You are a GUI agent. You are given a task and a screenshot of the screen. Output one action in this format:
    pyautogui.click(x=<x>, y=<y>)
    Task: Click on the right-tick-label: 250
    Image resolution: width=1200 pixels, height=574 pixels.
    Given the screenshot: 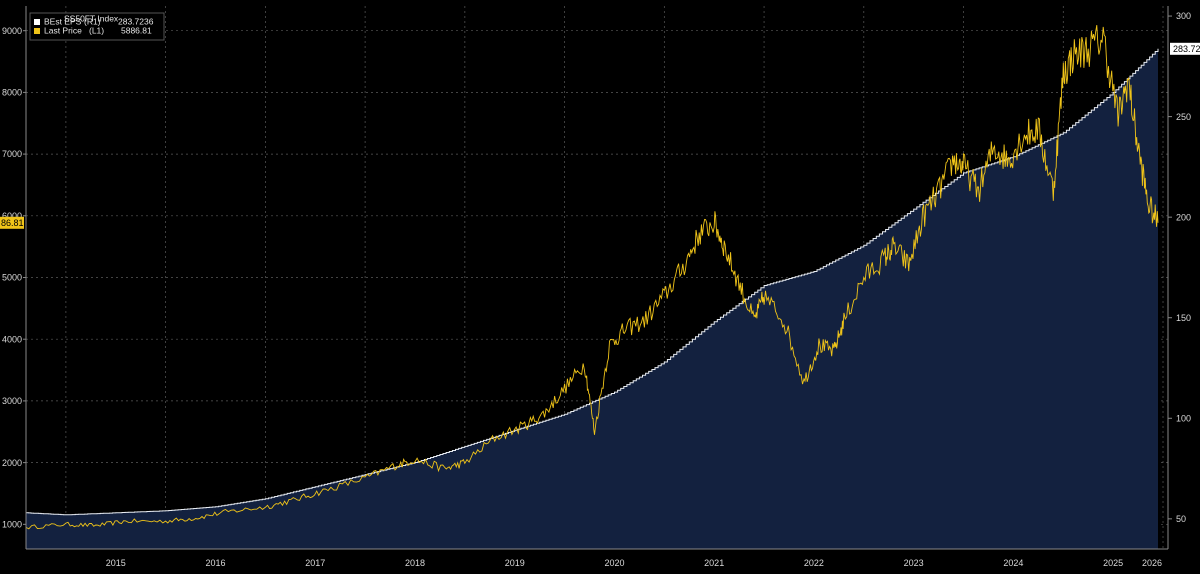 What is the action you would take?
    pyautogui.click(x=1183, y=117)
    